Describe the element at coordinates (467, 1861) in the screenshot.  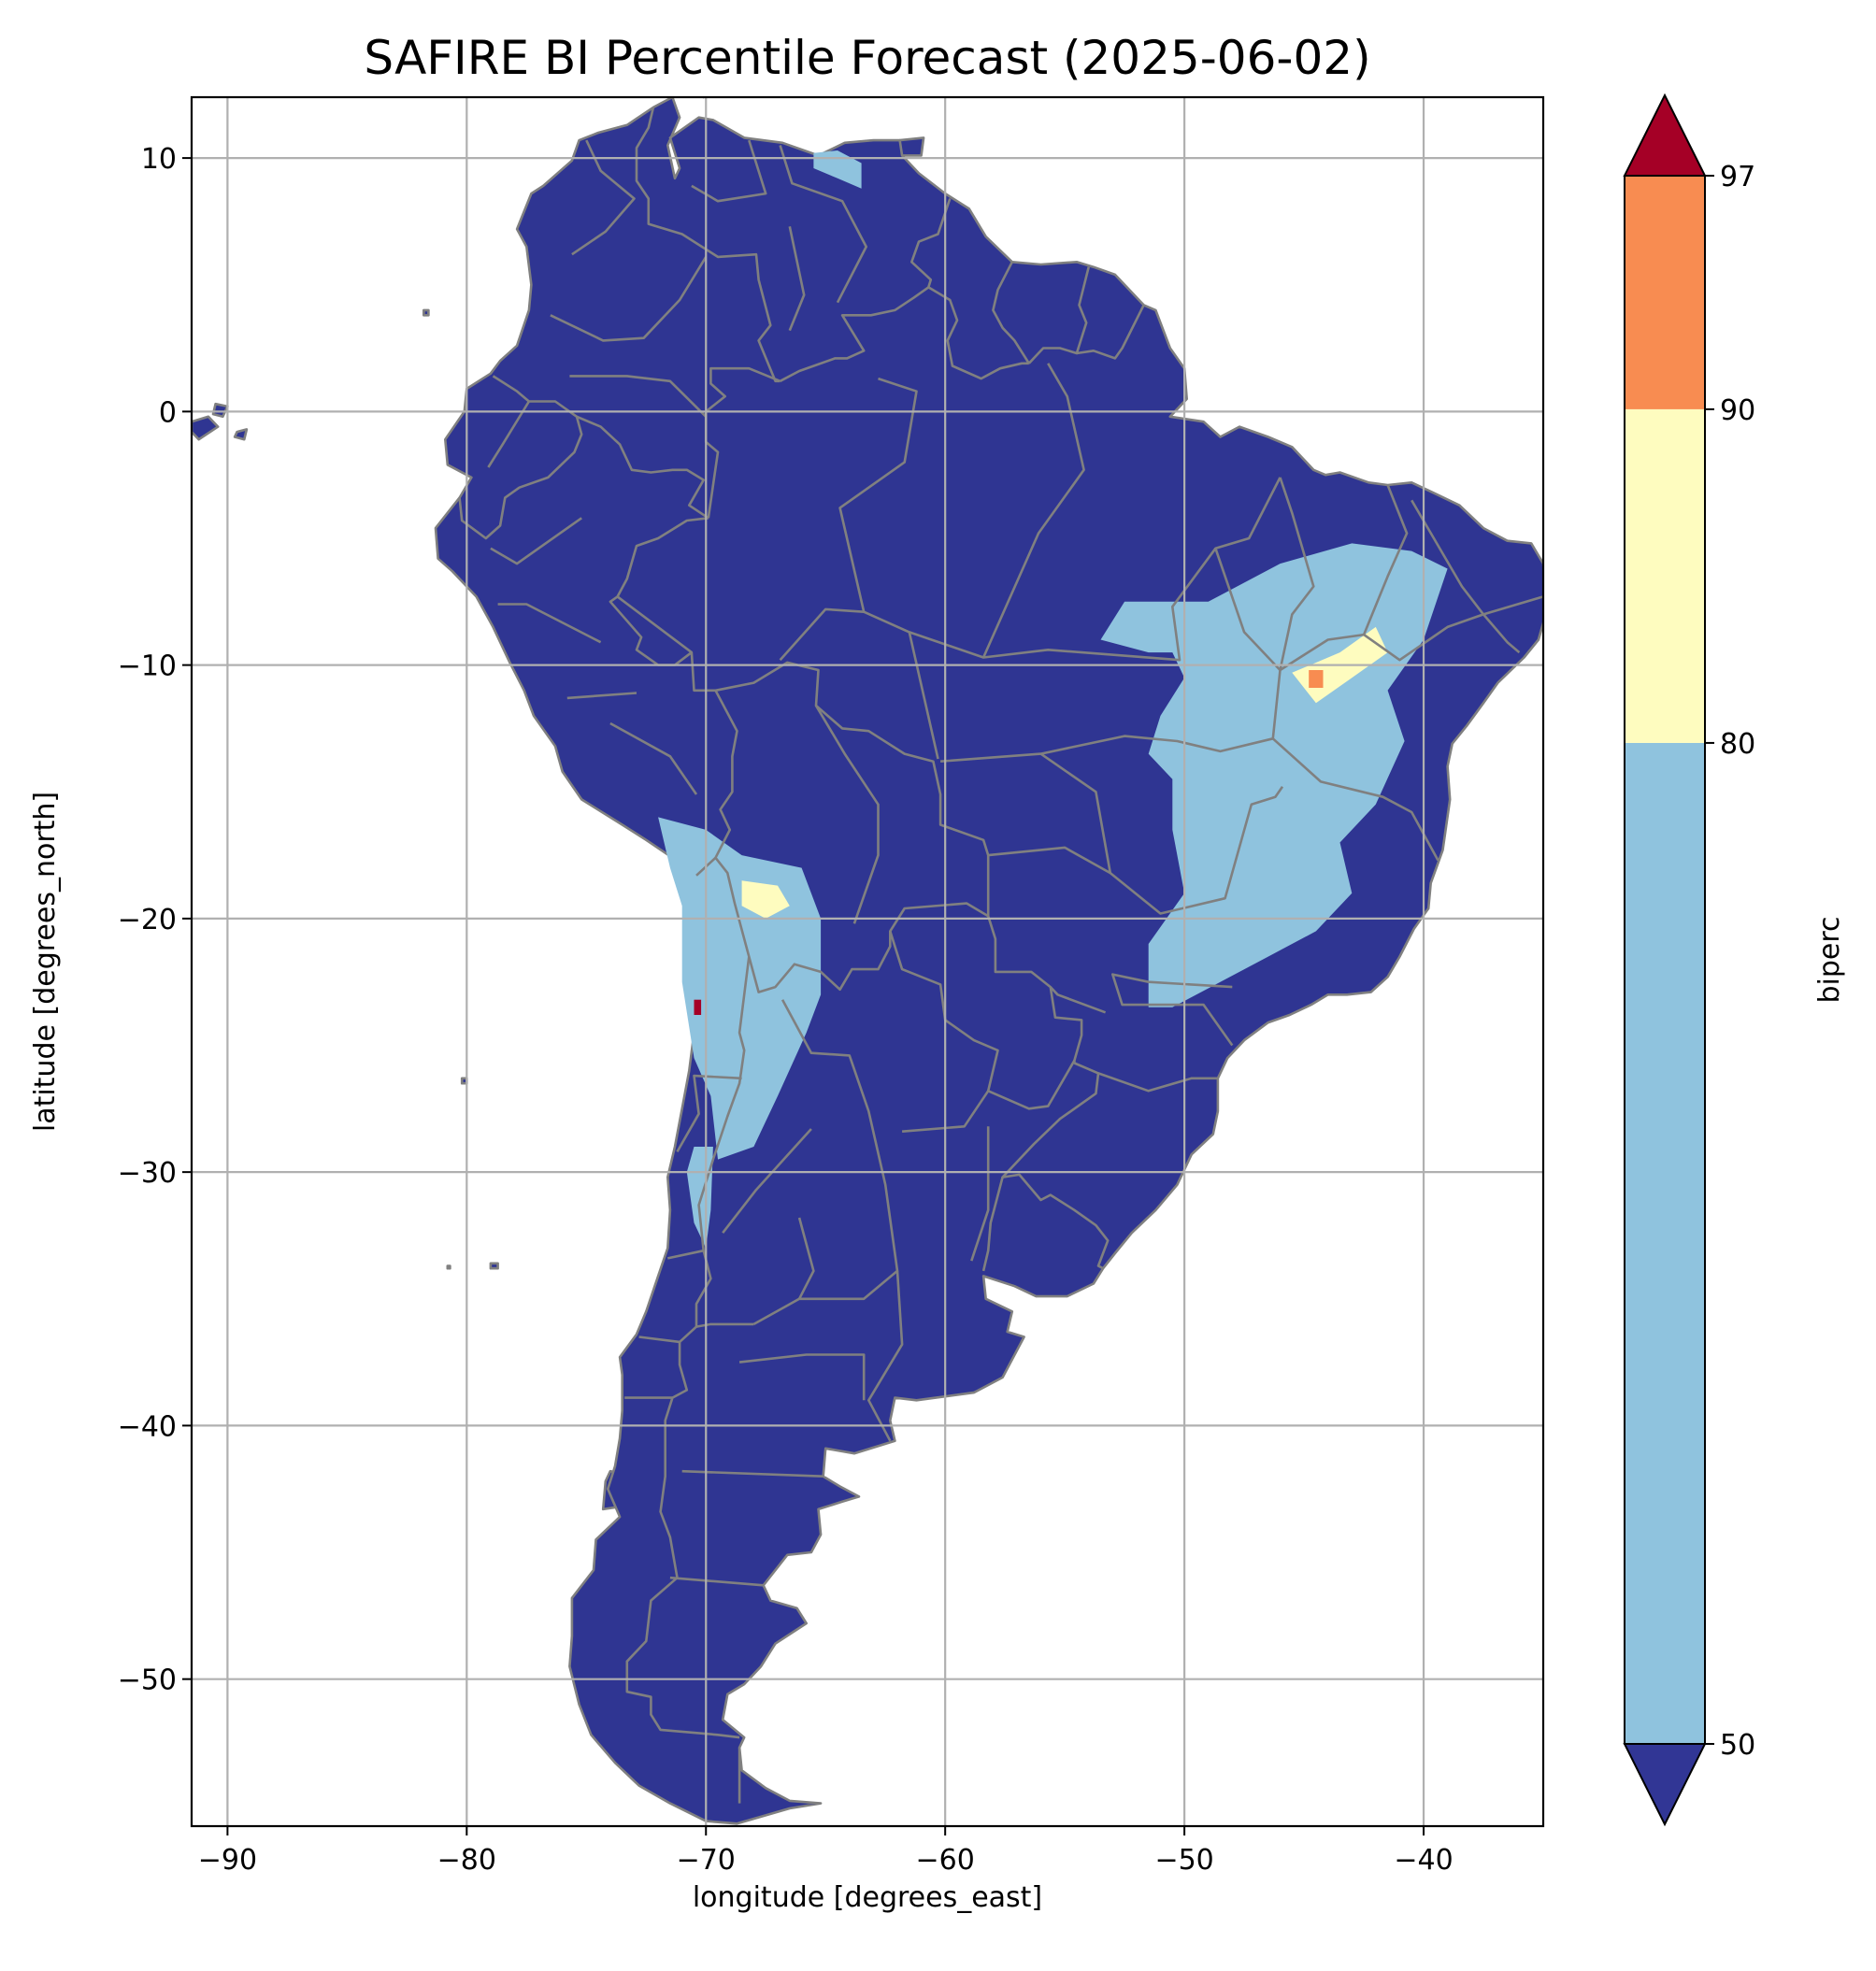
I see `x-tick-label: −80` at that location.